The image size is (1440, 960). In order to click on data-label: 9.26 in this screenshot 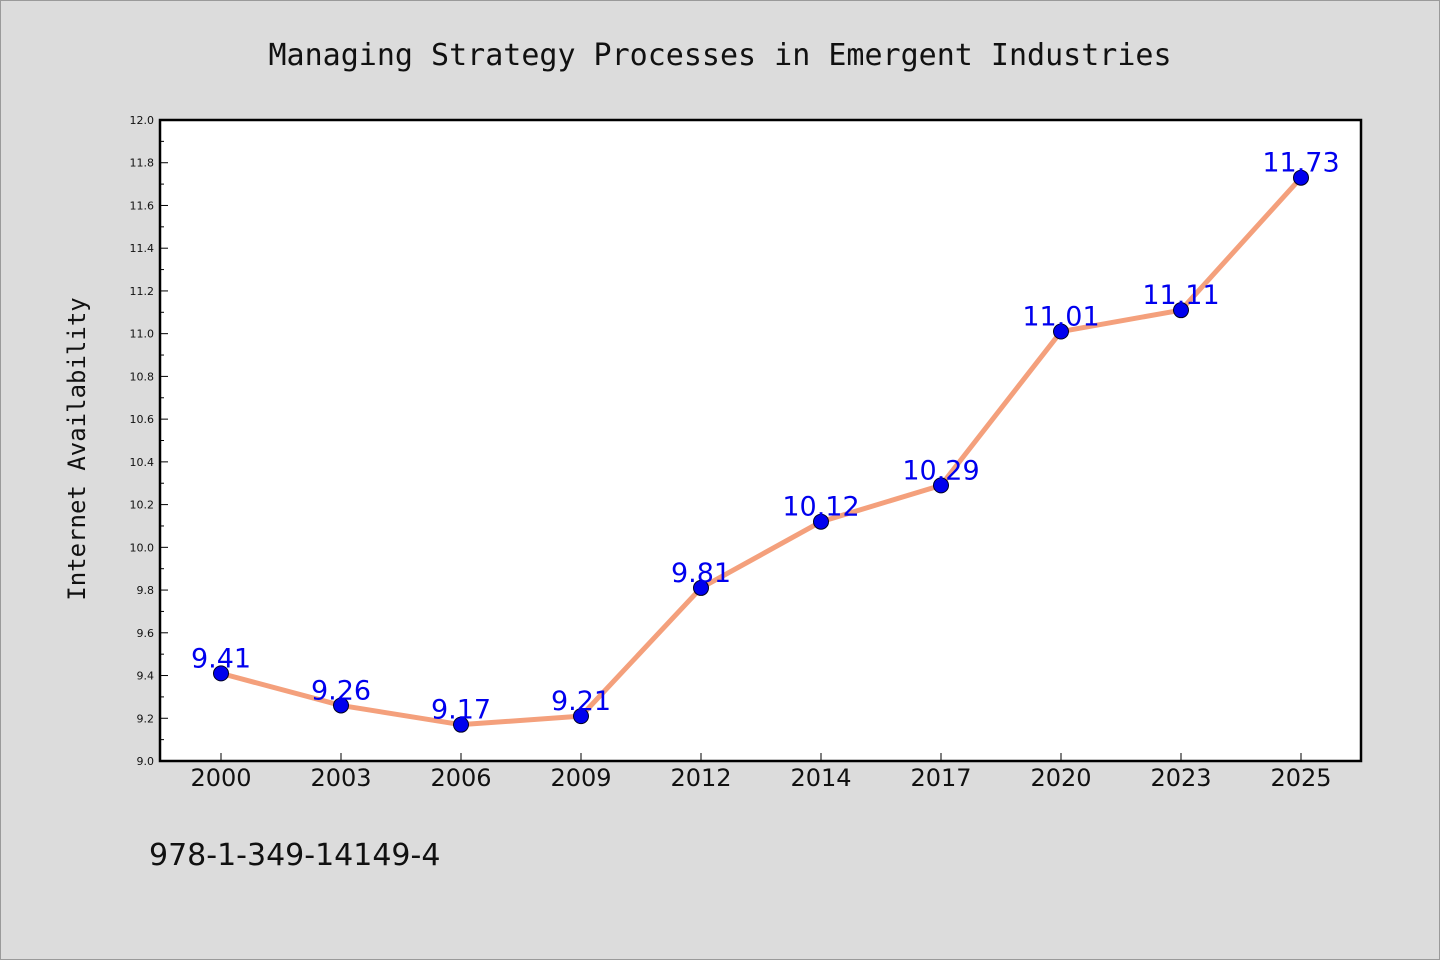, I will do `click(341, 690)`.